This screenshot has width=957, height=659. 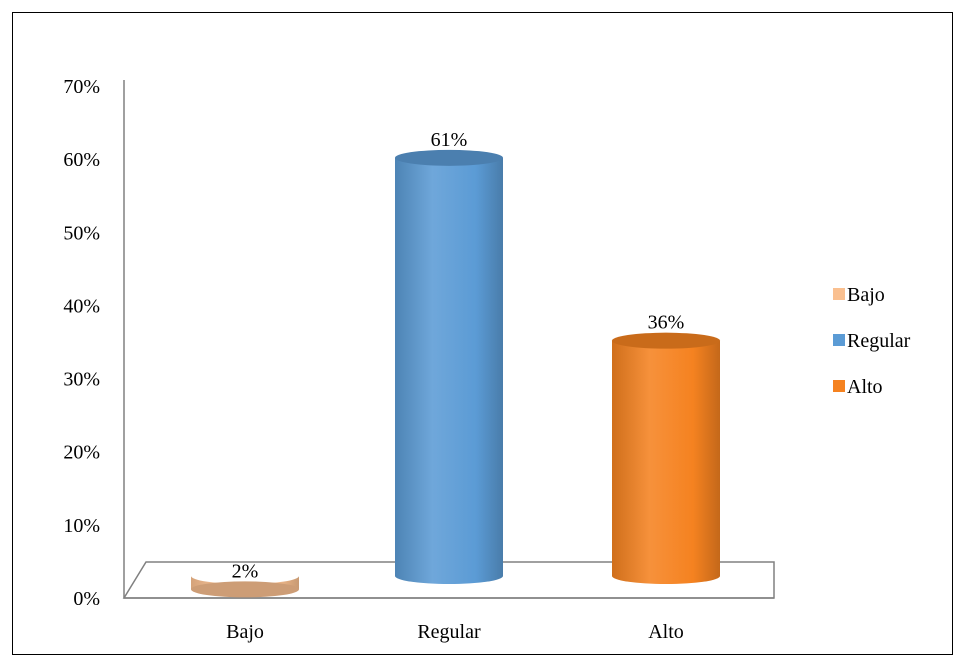 What do you see at coordinates (865, 387) in the screenshot?
I see `legend-label: Alto` at bounding box center [865, 387].